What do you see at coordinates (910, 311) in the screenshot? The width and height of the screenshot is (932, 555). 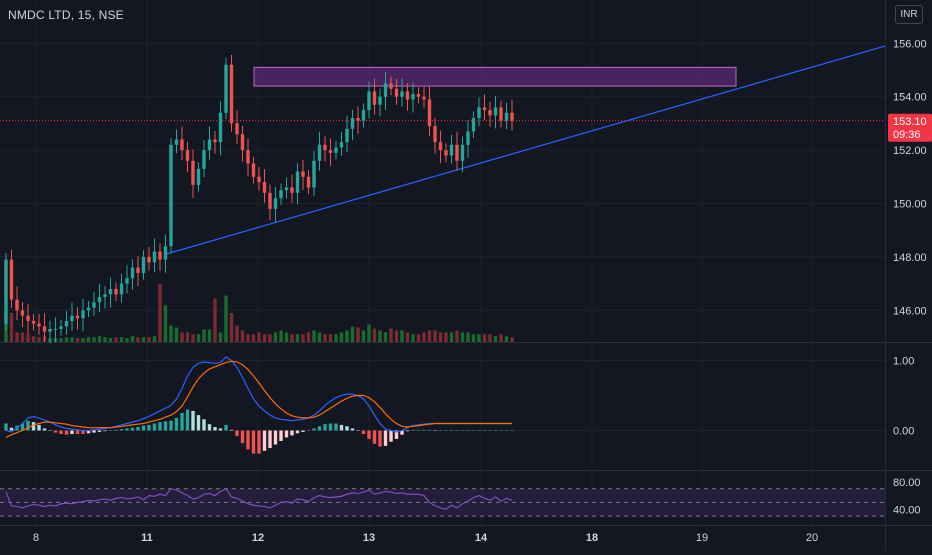 I see `price-axis-label: 146.00` at bounding box center [910, 311].